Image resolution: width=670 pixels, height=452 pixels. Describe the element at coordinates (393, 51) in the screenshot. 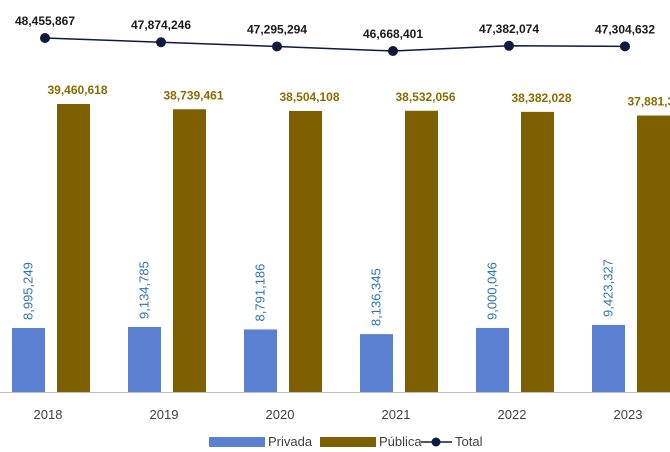

I see `point-total-2021` at that location.